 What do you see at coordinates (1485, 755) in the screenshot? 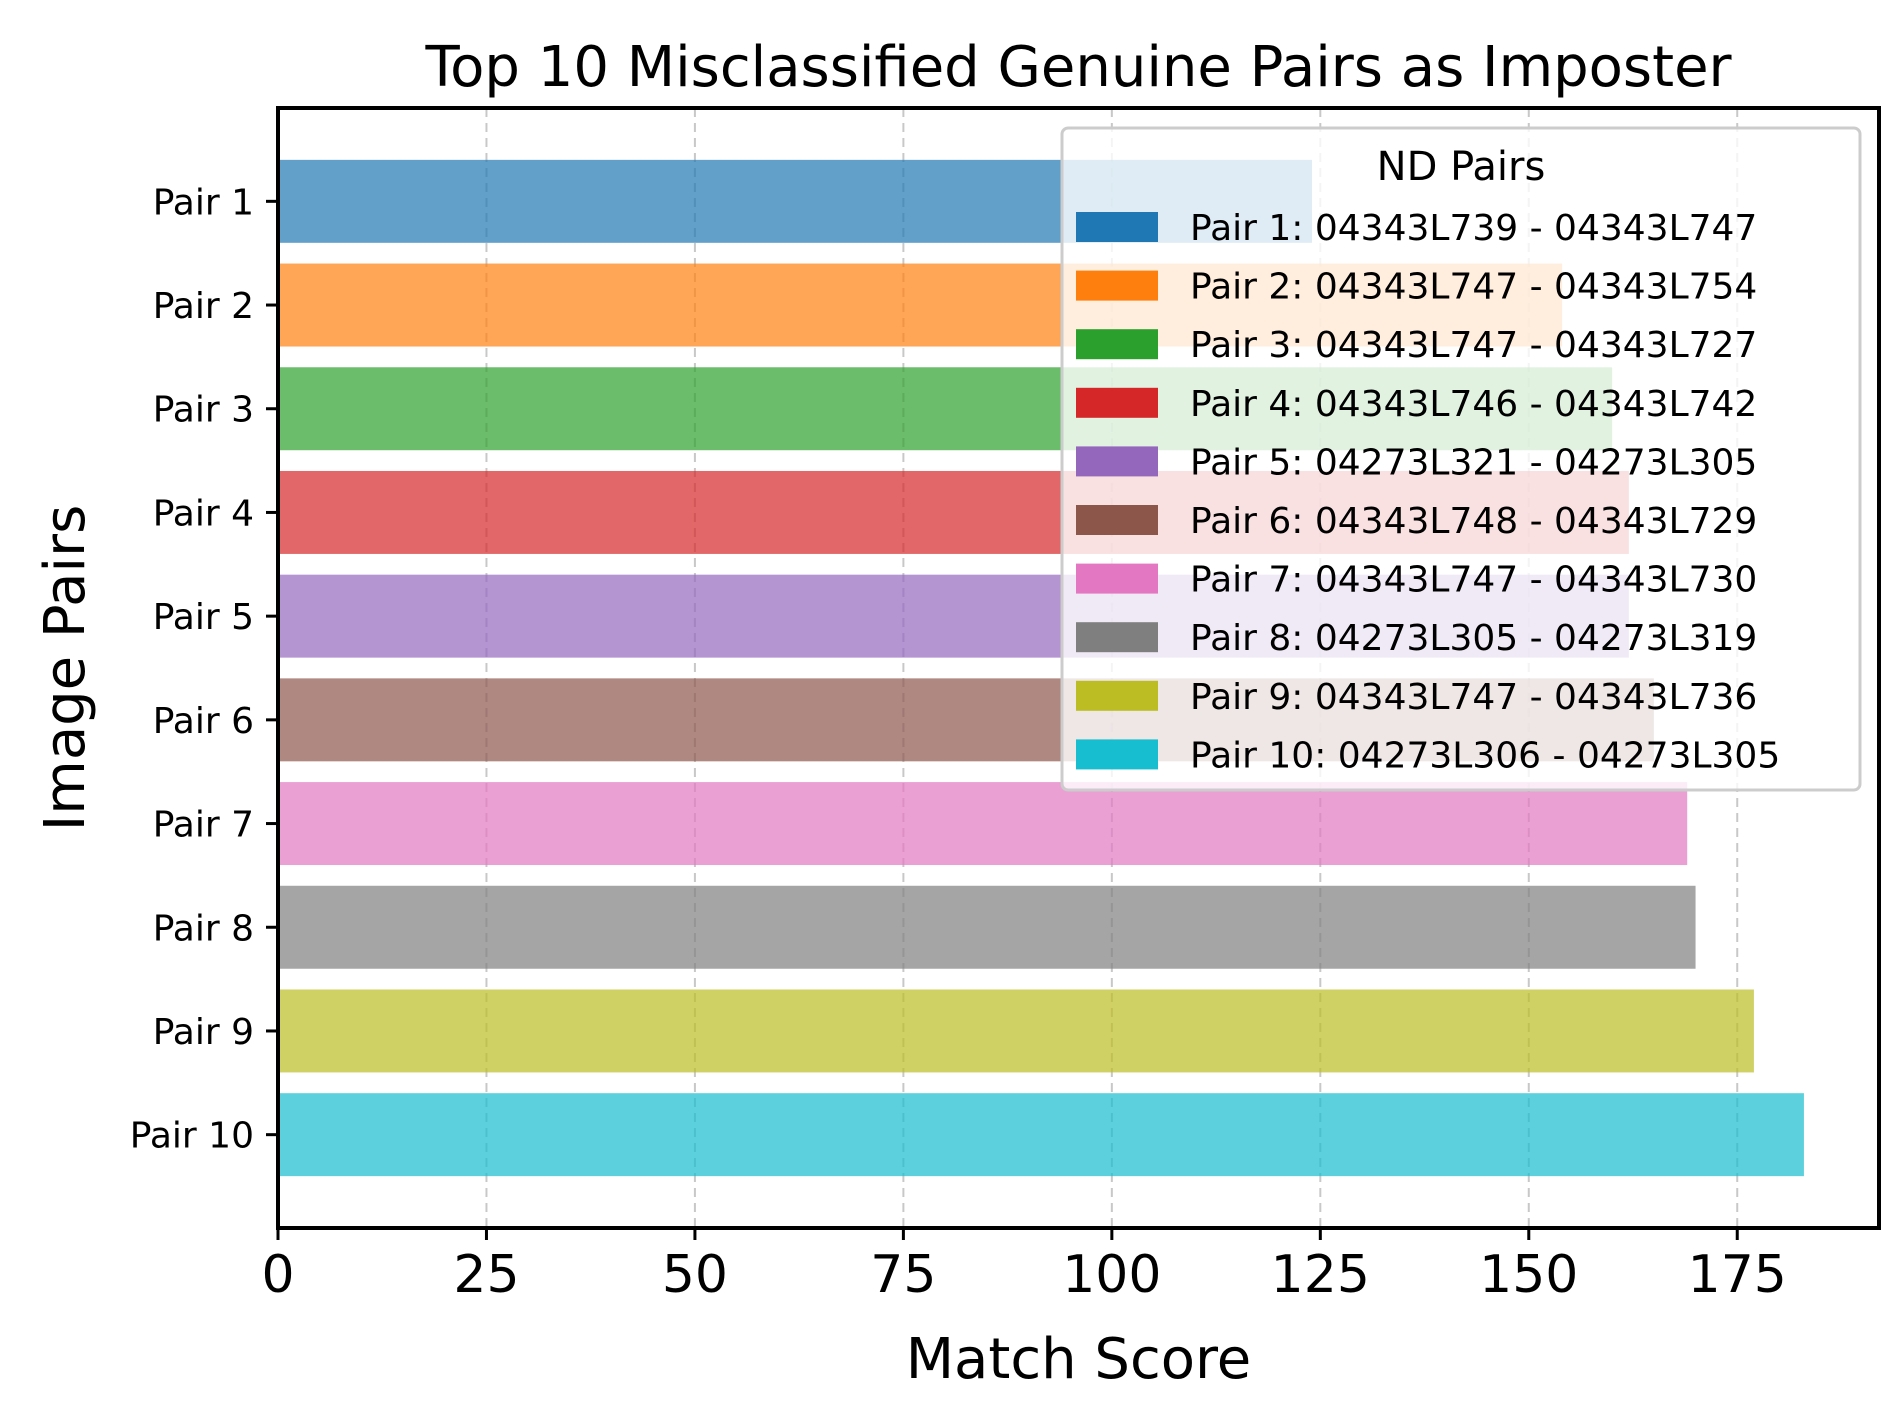
I see `legend-entry-label-10: Pair 10: 04273L306 - 04273L305` at bounding box center [1485, 755].